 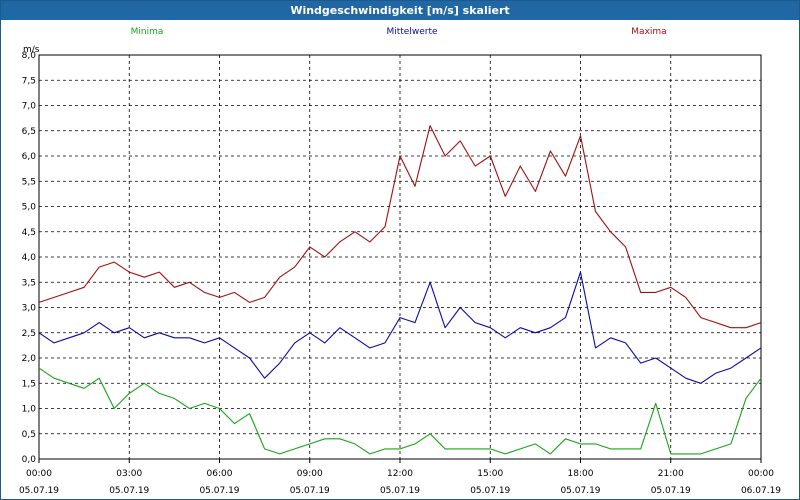 I want to click on y-tick-label: 5,5, so click(x=29, y=182).